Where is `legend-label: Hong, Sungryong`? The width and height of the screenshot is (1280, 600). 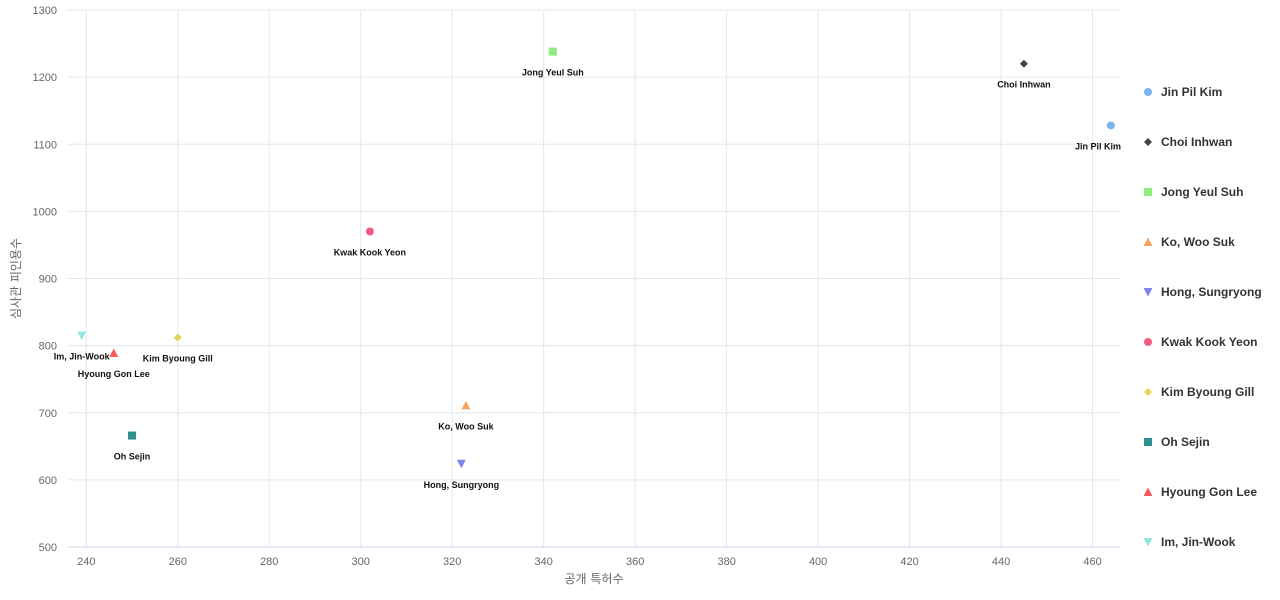
legend-label: Hong, Sungryong is located at coordinates (1211, 292).